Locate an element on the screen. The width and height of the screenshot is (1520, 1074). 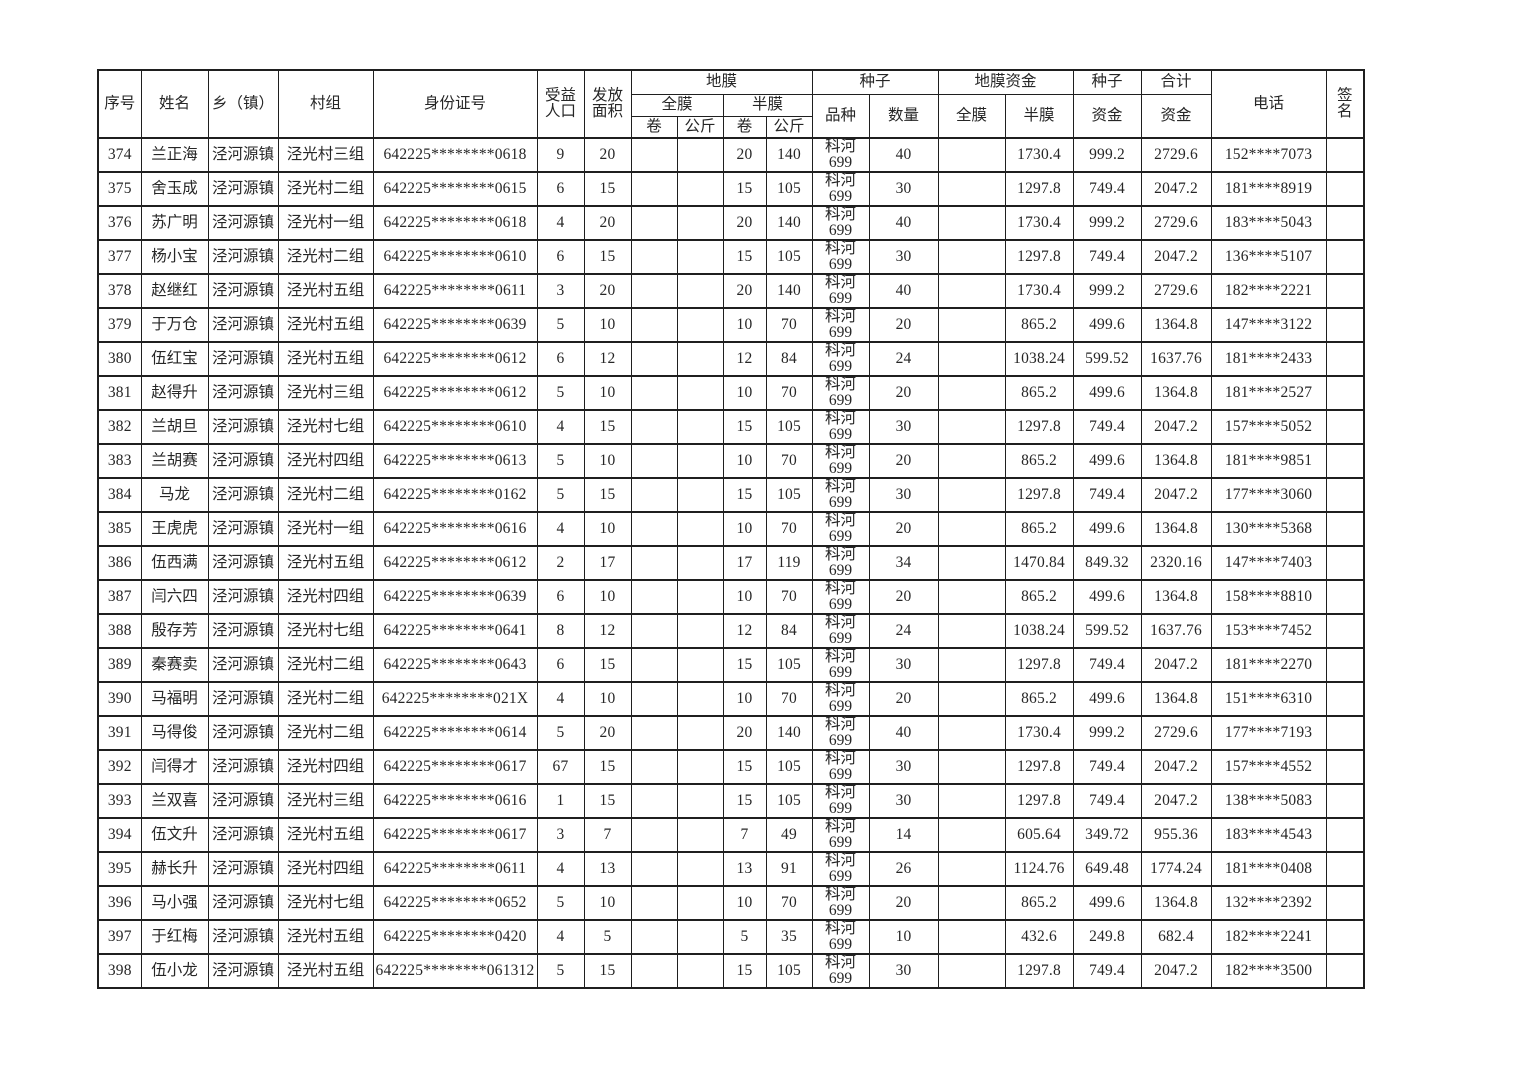
header-seed-funds-top: 种子 is located at coordinates (1107, 82).